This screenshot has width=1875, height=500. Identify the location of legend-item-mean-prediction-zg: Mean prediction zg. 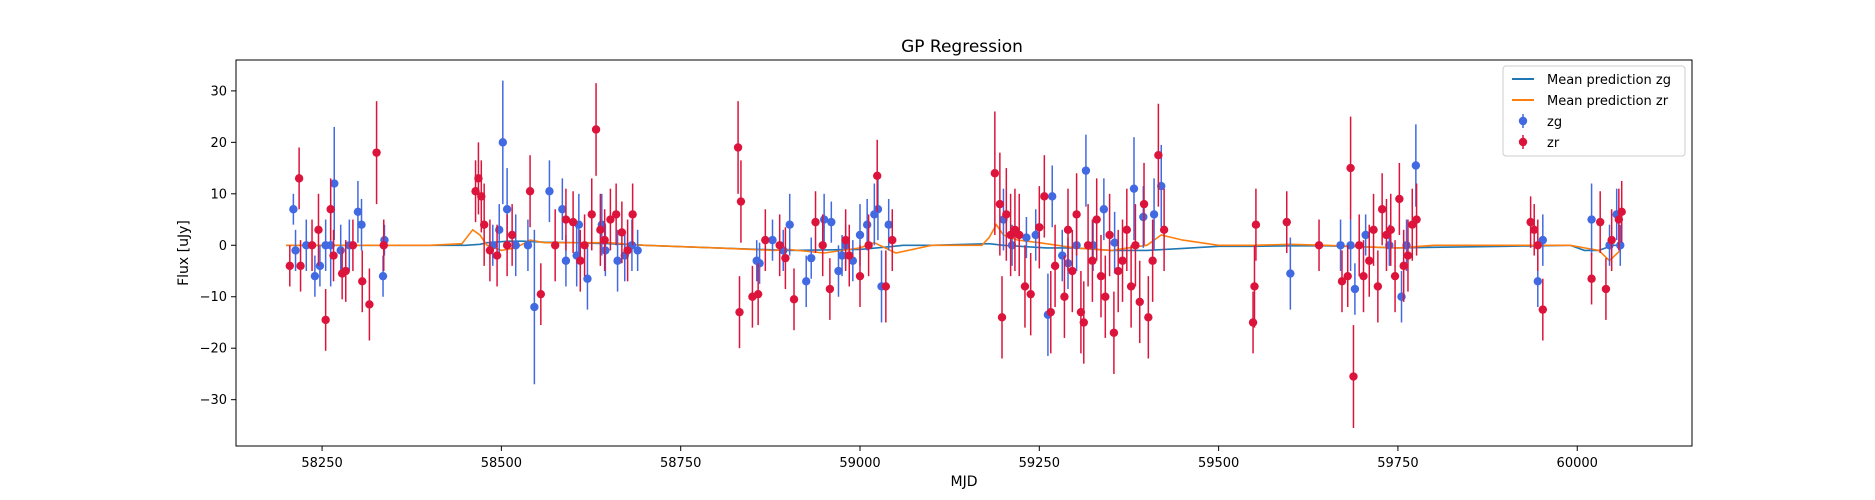
(1591, 80).